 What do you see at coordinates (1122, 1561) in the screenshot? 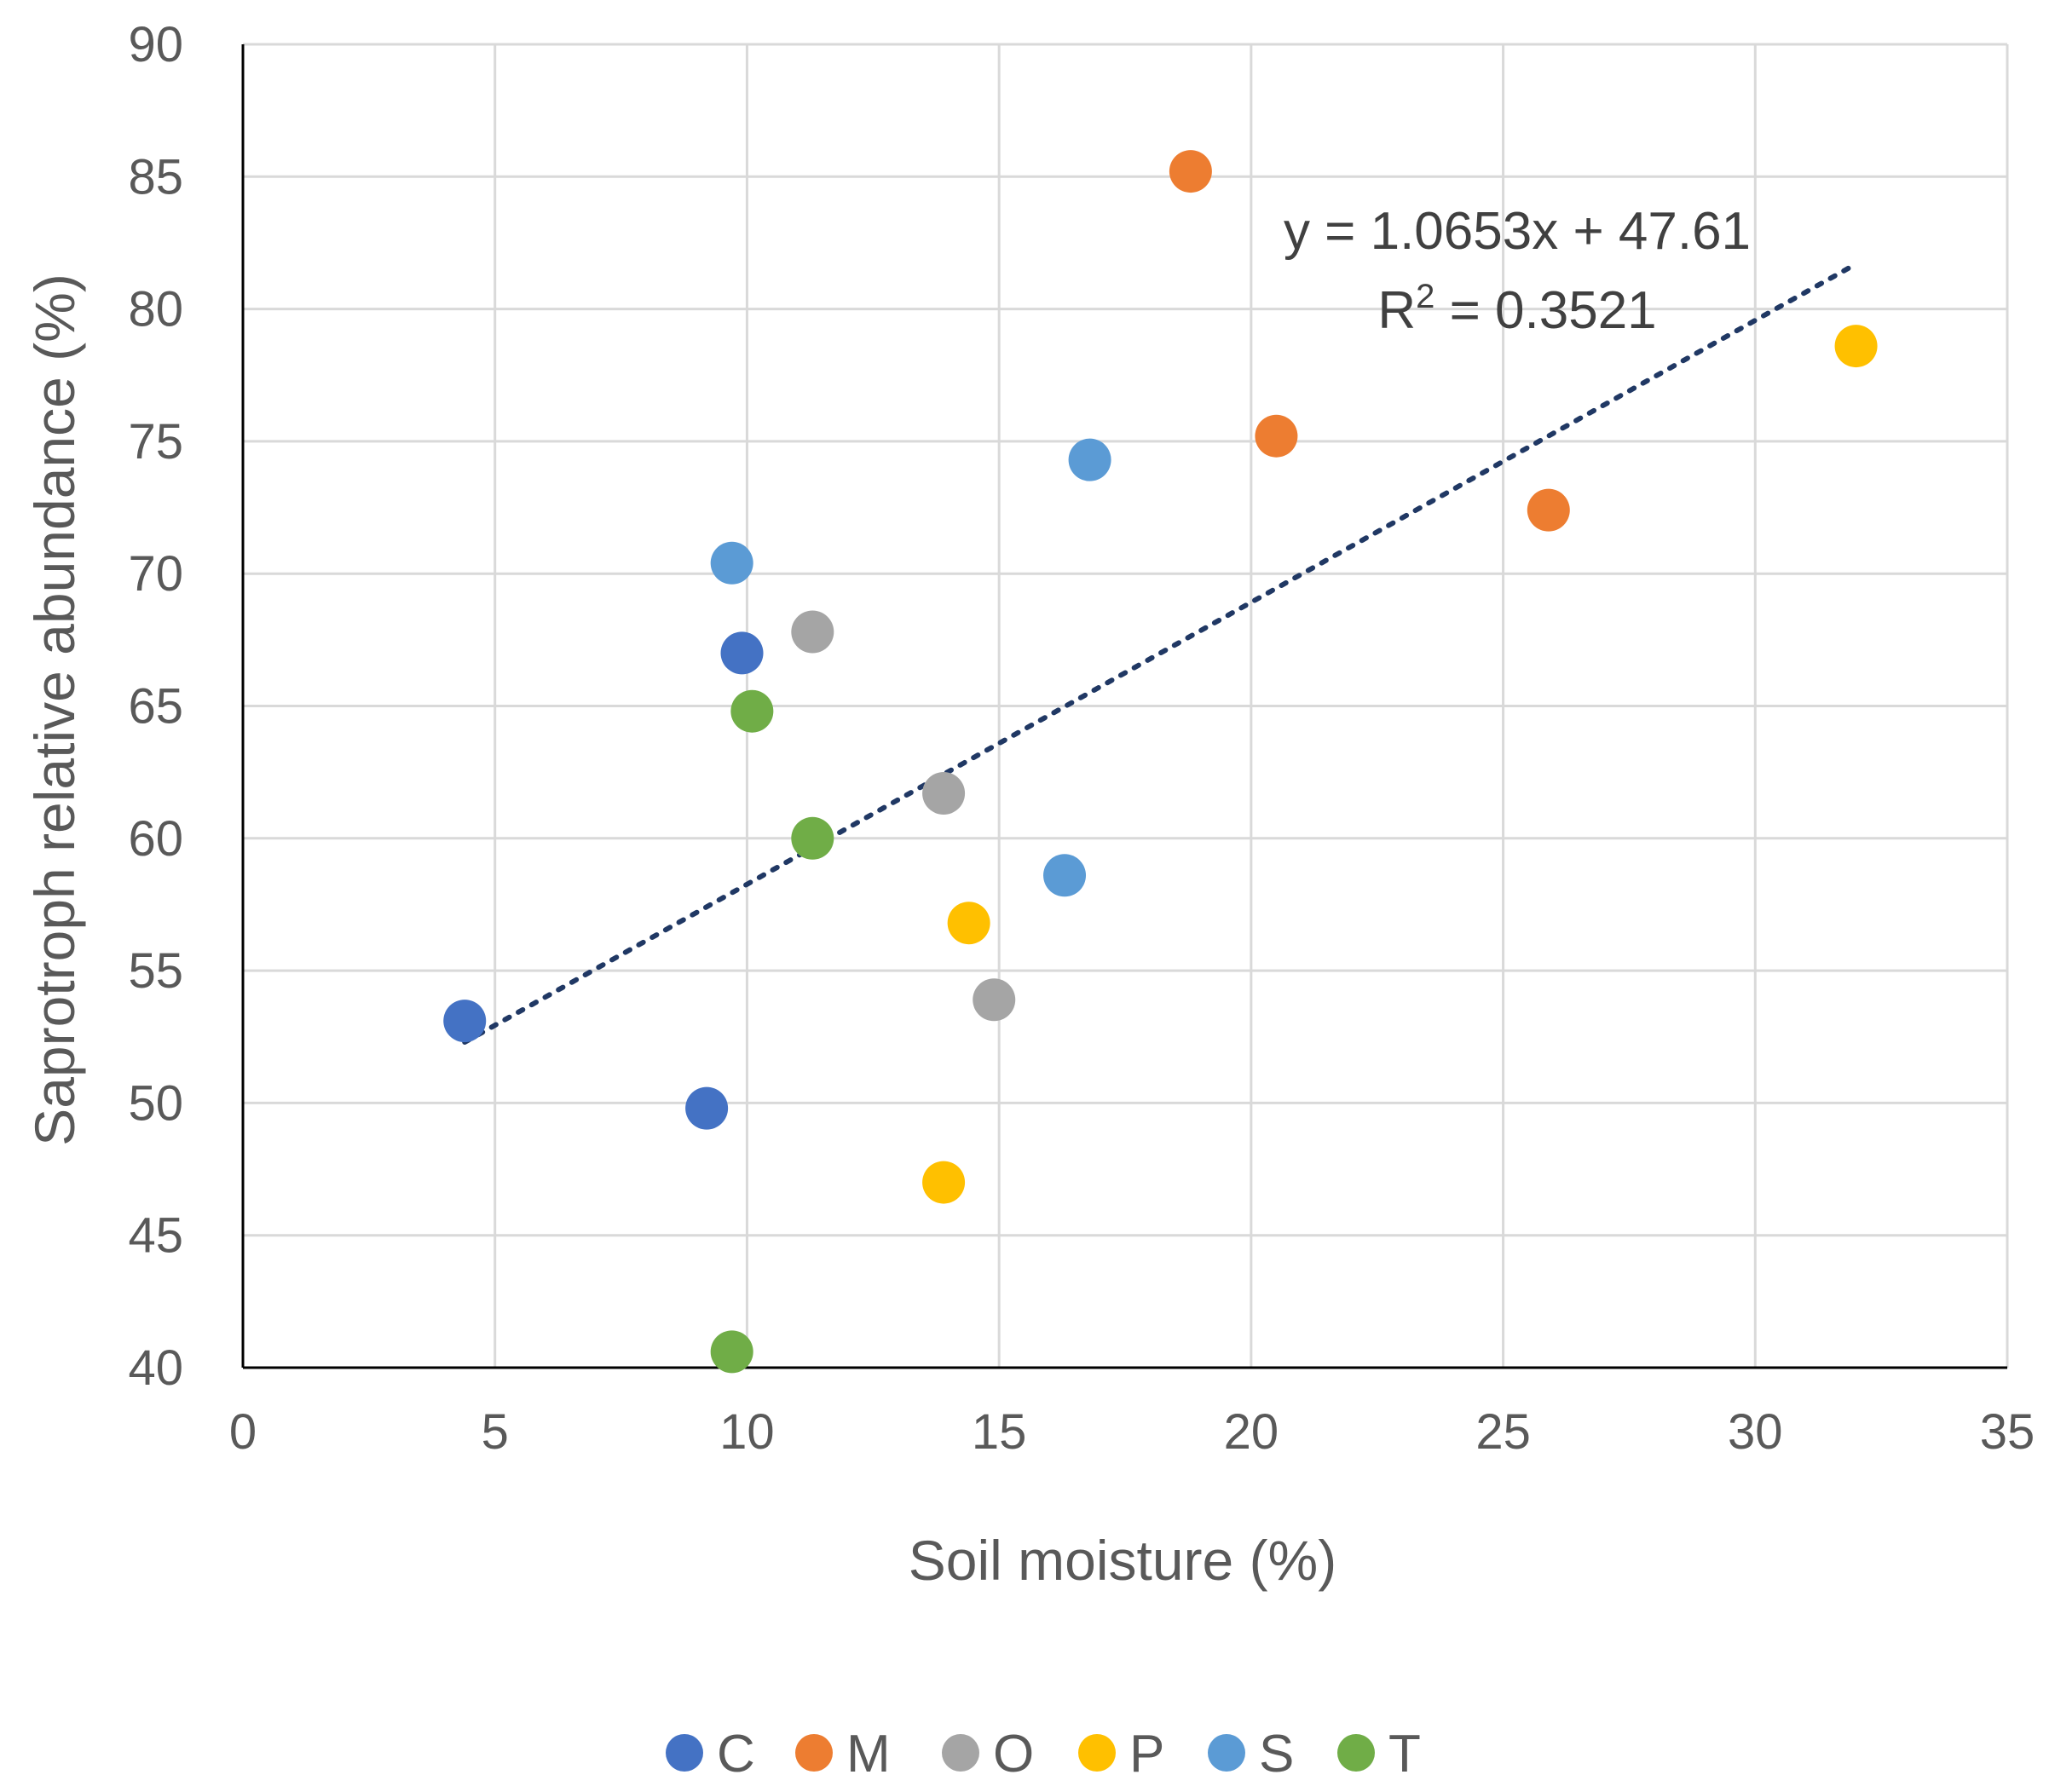
I see `x-axis-title: Soil moisture (%)` at bounding box center [1122, 1561].